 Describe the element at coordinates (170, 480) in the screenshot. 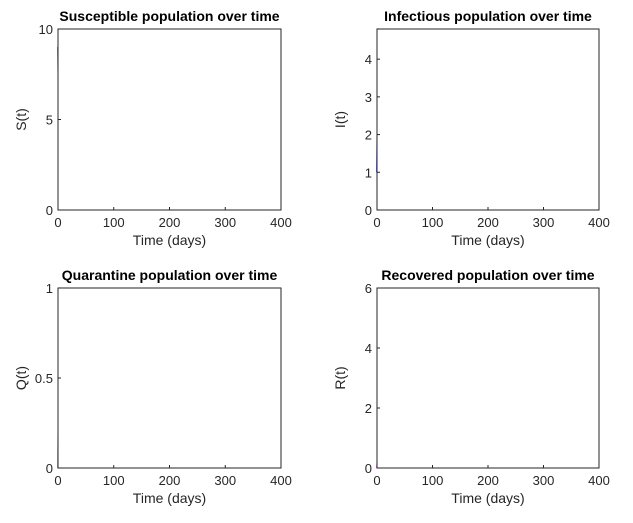

I see `quarantine-x-tick-label: 200` at that location.